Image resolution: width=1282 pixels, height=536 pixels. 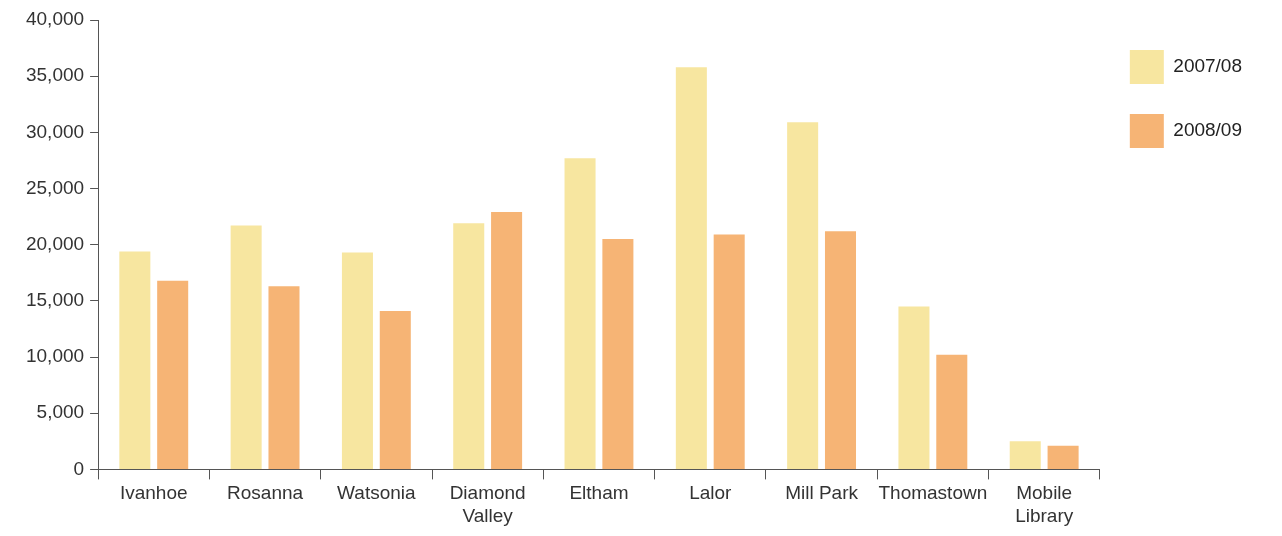 What do you see at coordinates (55, 356) in the screenshot?
I see `y-tick-label: 10,000` at bounding box center [55, 356].